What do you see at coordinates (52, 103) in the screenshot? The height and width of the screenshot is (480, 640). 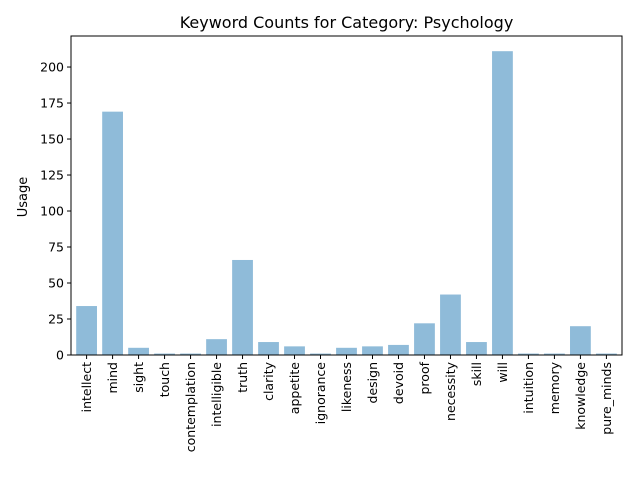 I see `y-tick-label: 175` at bounding box center [52, 103].